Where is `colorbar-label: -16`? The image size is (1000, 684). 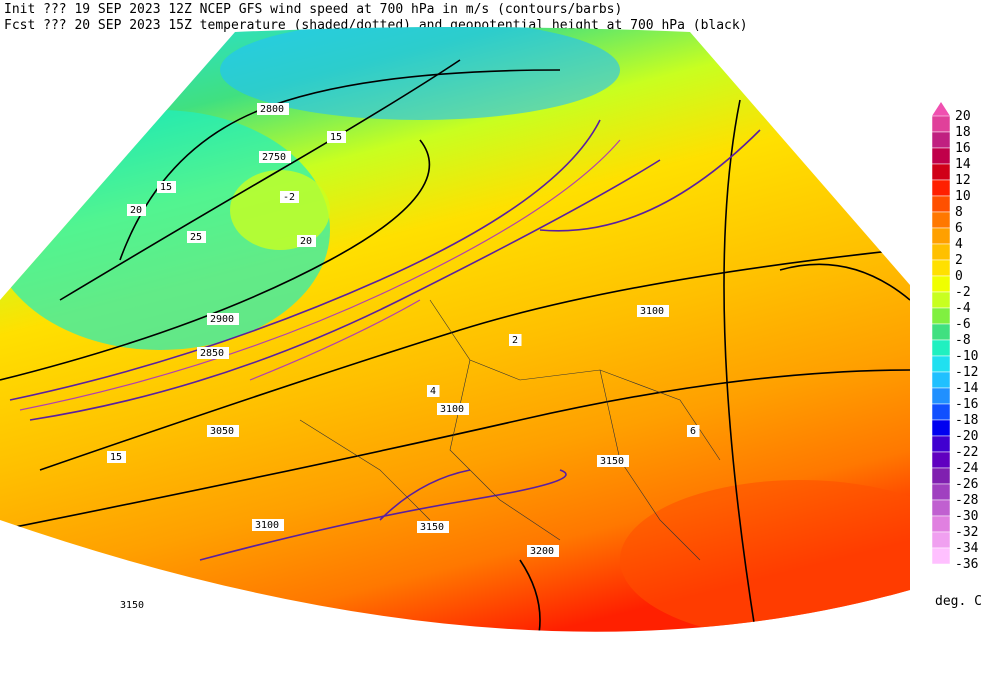
colorbar-label: -16 is located at coordinates (966, 404).